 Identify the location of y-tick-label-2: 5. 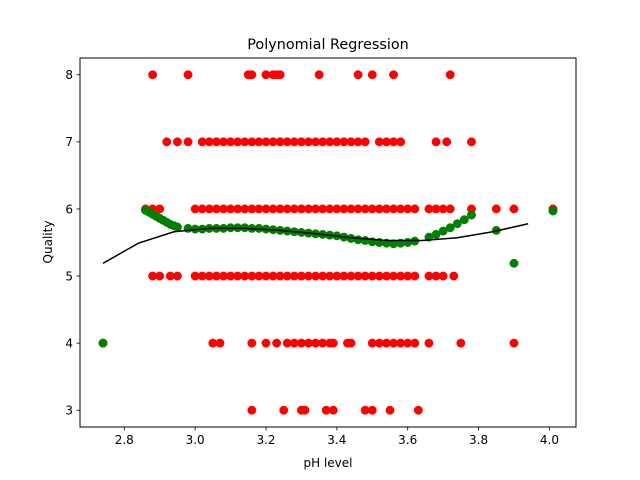
(69, 276).